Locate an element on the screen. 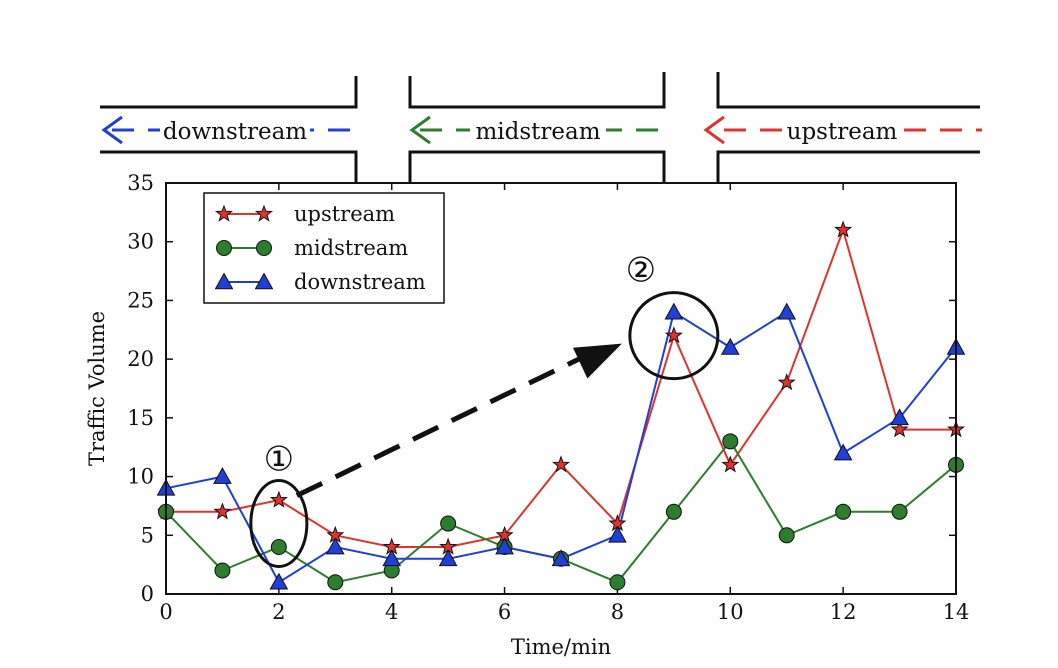  road-label-upstream: upstream is located at coordinates (842, 132).